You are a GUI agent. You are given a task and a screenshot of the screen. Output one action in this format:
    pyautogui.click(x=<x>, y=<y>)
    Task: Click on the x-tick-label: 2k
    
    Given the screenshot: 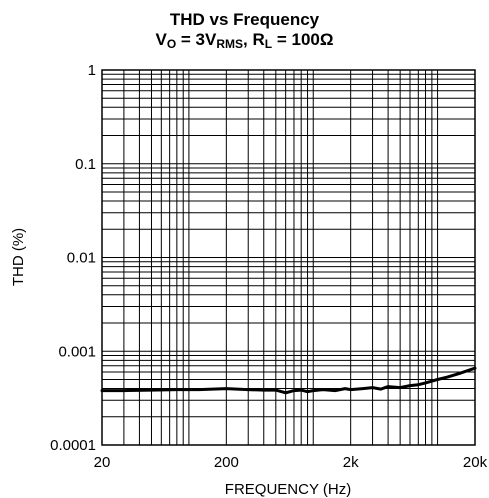 What is the action you would take?
    pyautogui.click(x=351, y=462)
    